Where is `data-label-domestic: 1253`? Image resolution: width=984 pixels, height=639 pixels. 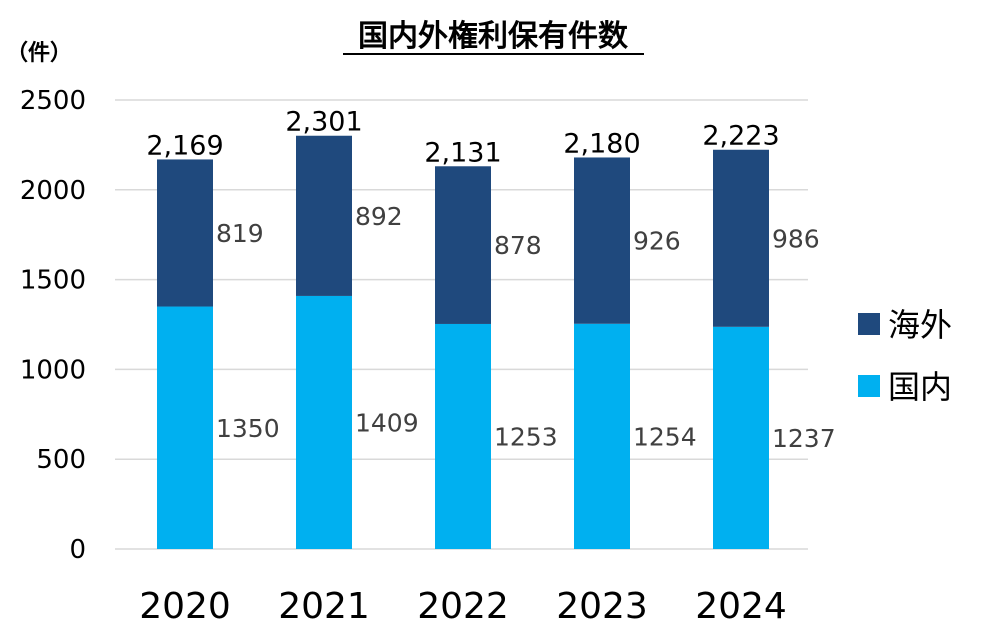 data-label-domestic: 1253 is located at coordinates (526, 436).